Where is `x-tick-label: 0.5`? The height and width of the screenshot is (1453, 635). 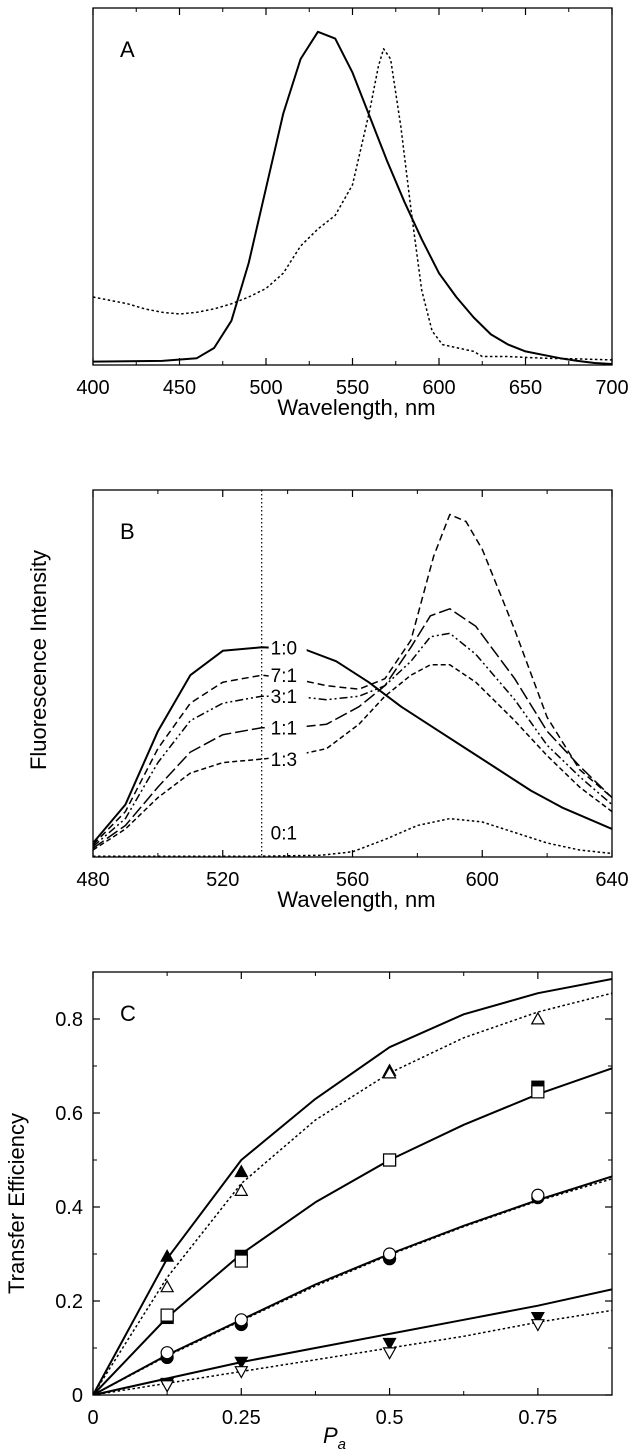 x-tick-label: 0.5 is located at coordinates (390, 1418).